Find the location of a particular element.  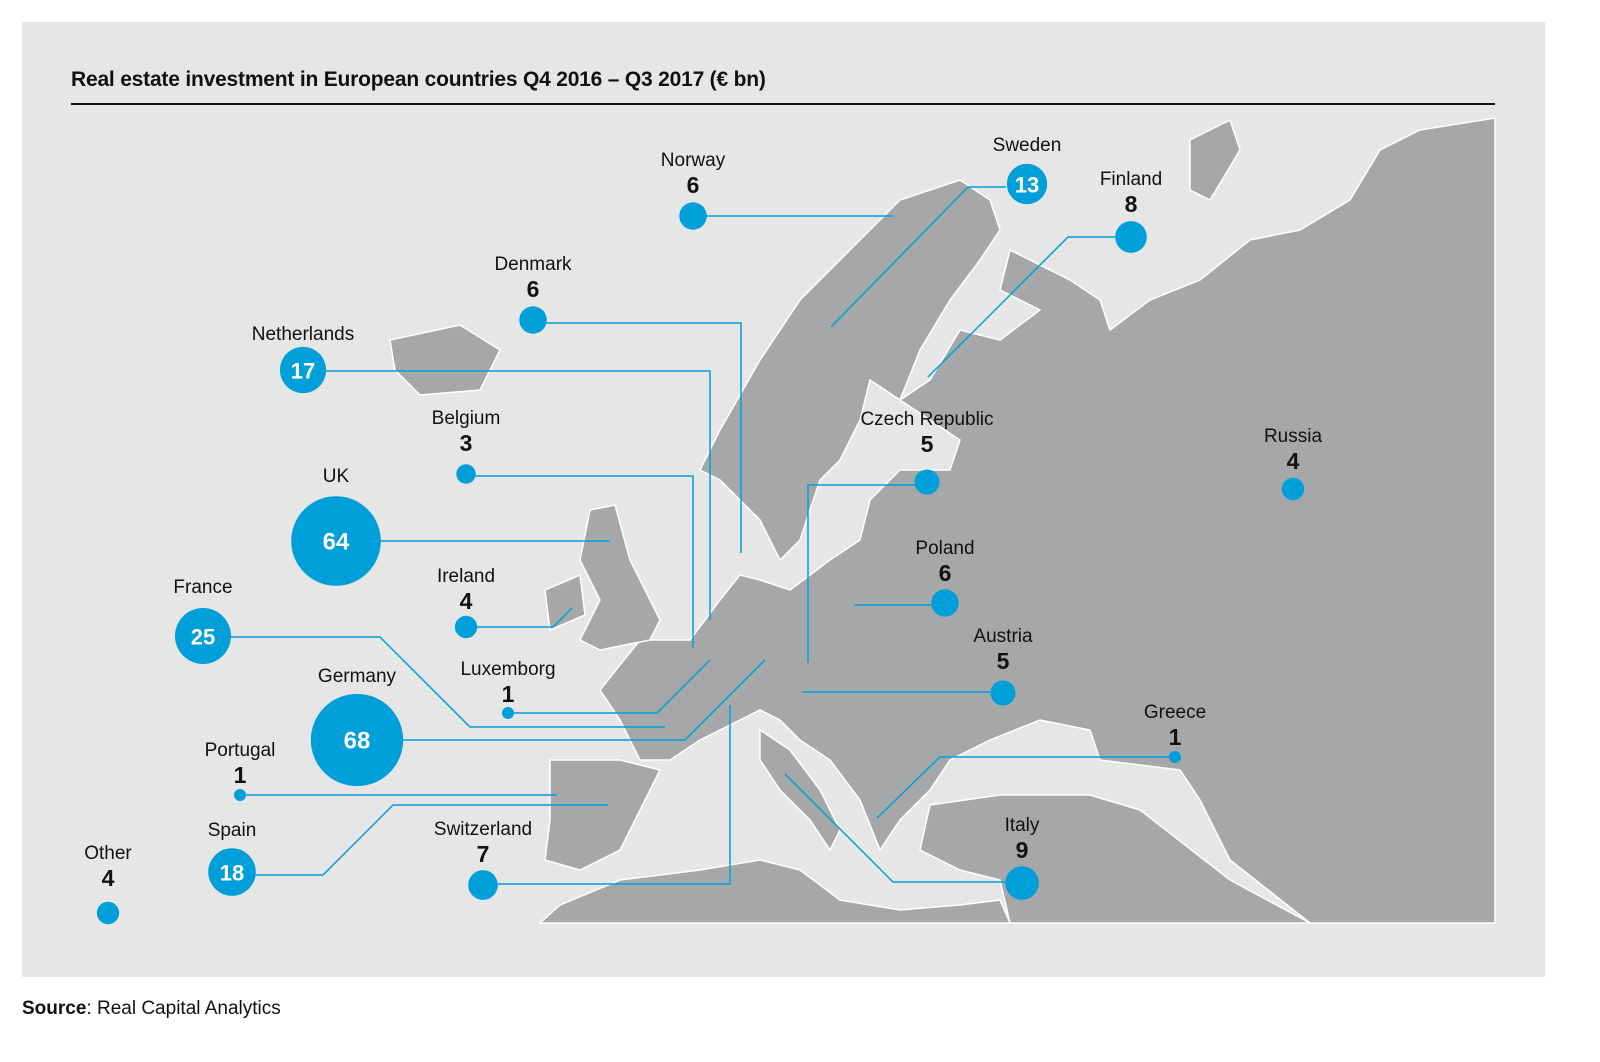

bubble-other is located at coordinates (108, 913).